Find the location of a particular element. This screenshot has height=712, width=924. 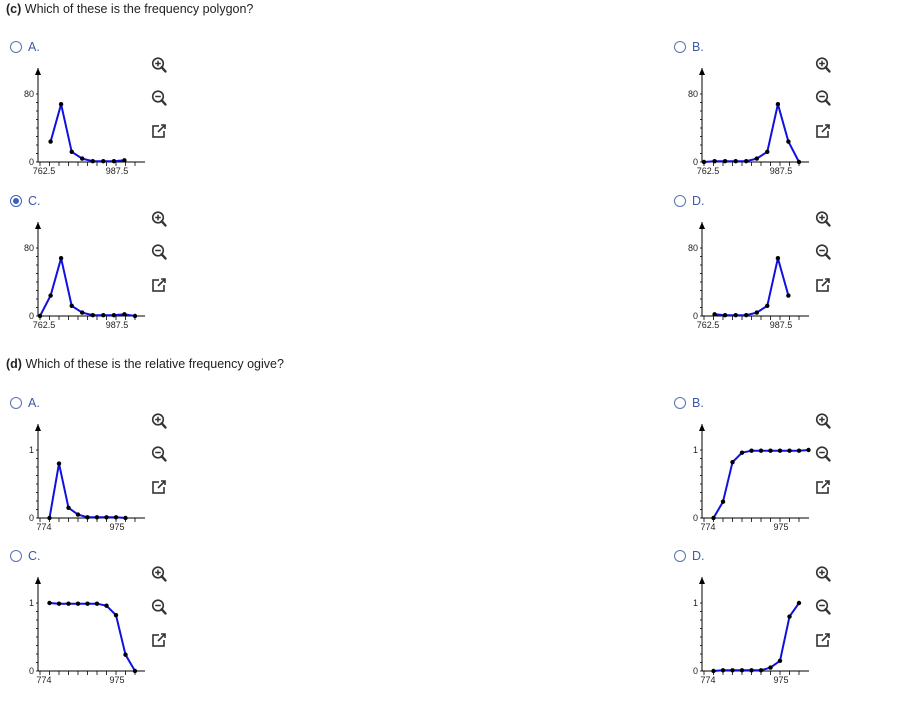

y-tick-label-top: 80 is located at coordinates (693, 94).